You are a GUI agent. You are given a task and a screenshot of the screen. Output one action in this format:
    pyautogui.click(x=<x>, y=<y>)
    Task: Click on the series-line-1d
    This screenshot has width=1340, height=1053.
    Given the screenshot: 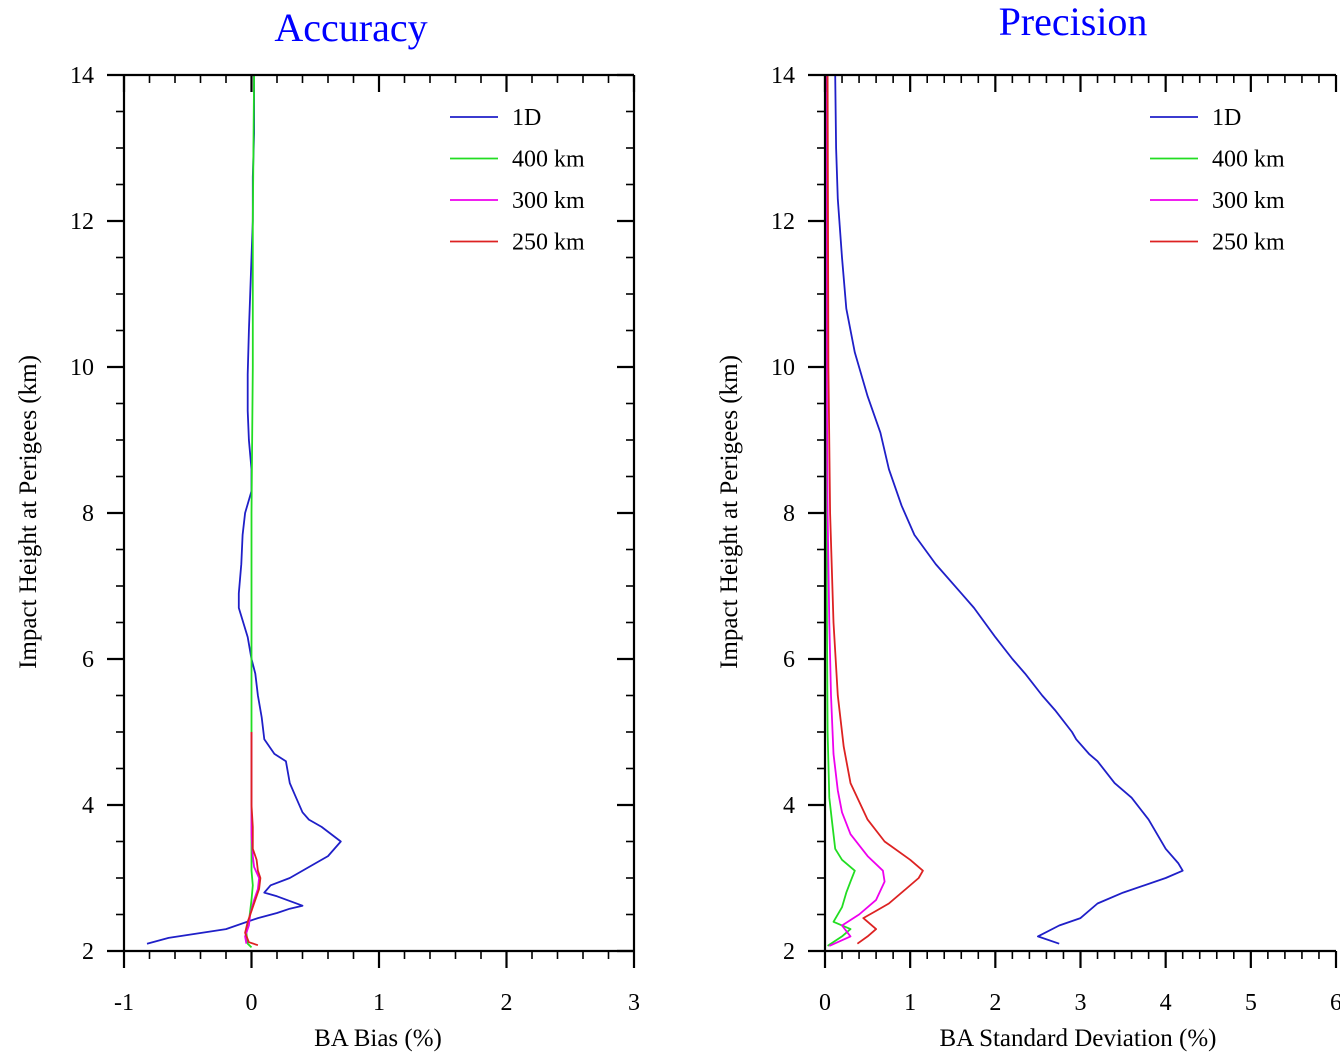 What is the action you would take?
    pyautogui.click(x=244, y=510)
    